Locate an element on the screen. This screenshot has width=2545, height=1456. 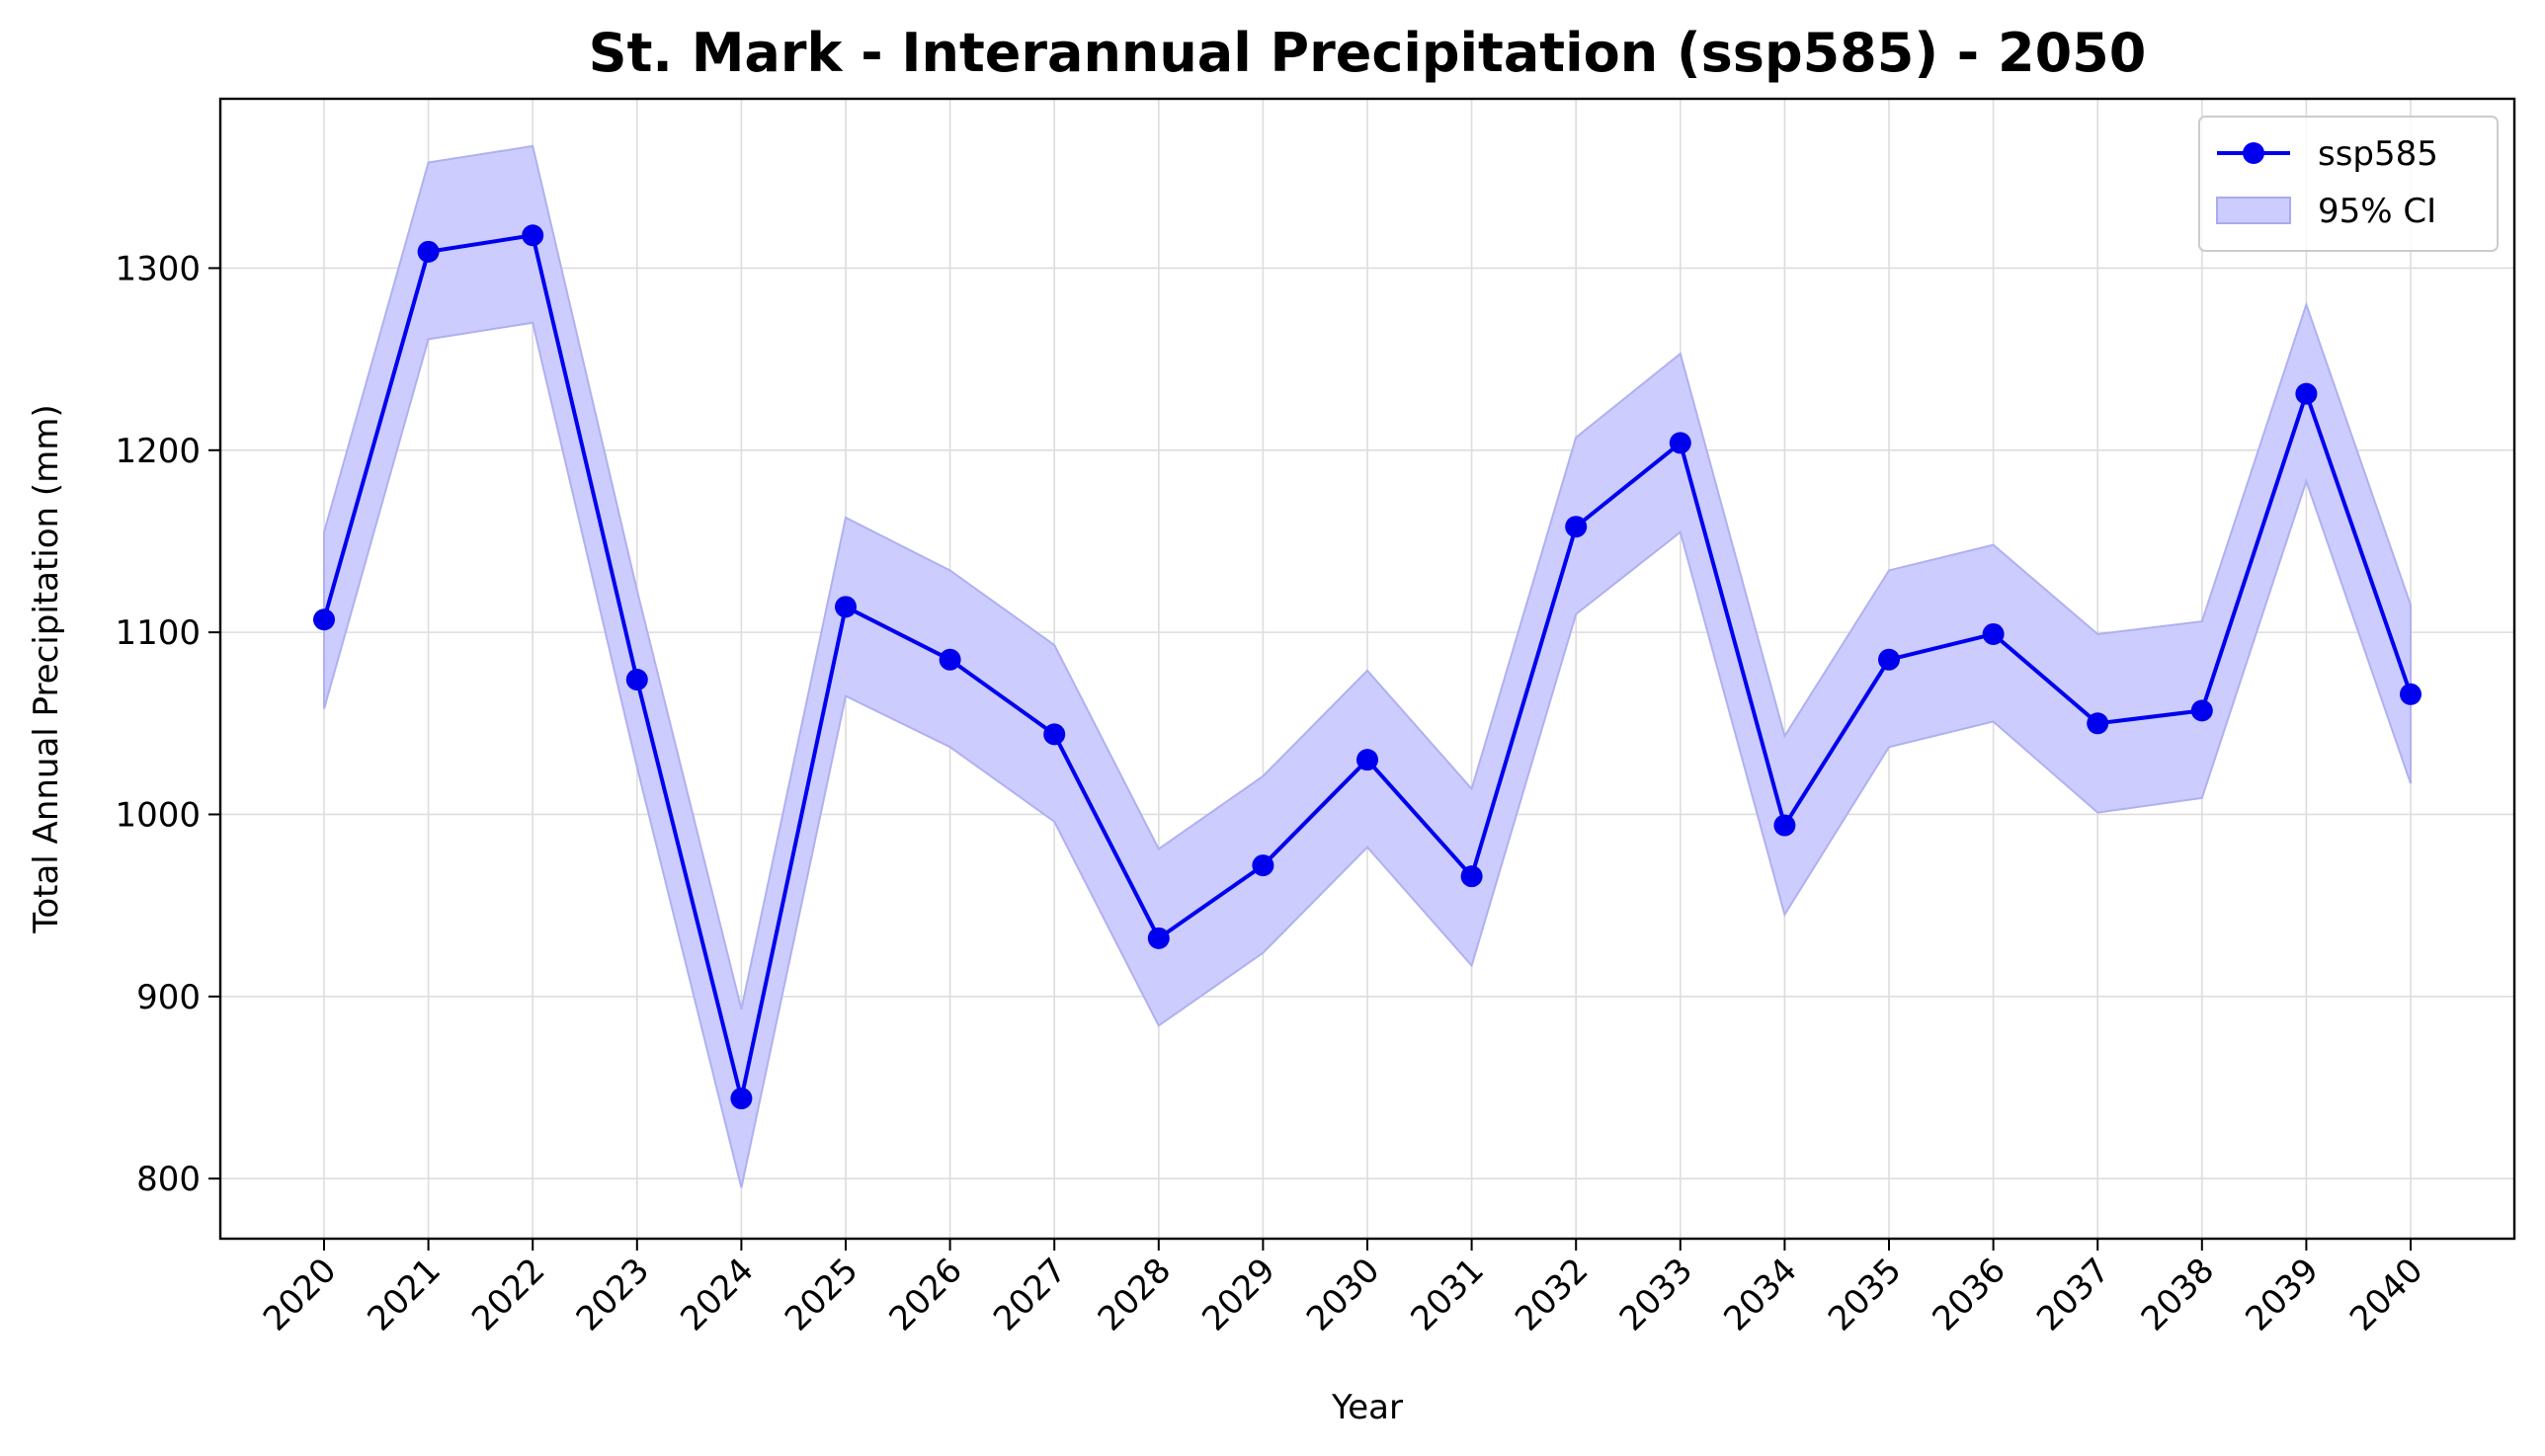
x-tick-label: 2030 is located at coordinates (1343, 1294).